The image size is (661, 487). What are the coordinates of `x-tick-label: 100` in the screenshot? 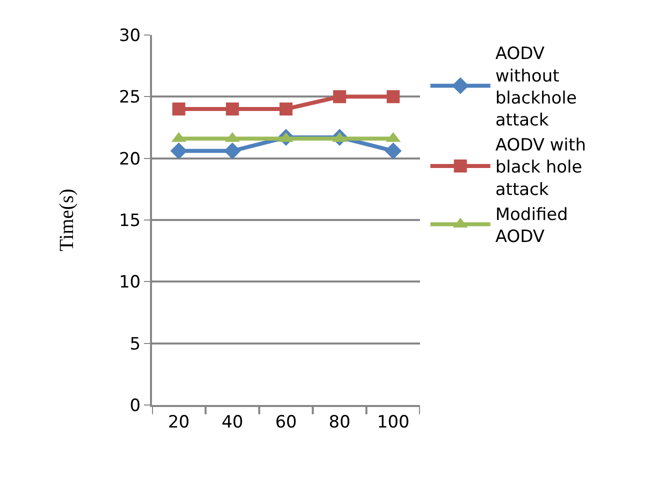 It's located at (393, 422).